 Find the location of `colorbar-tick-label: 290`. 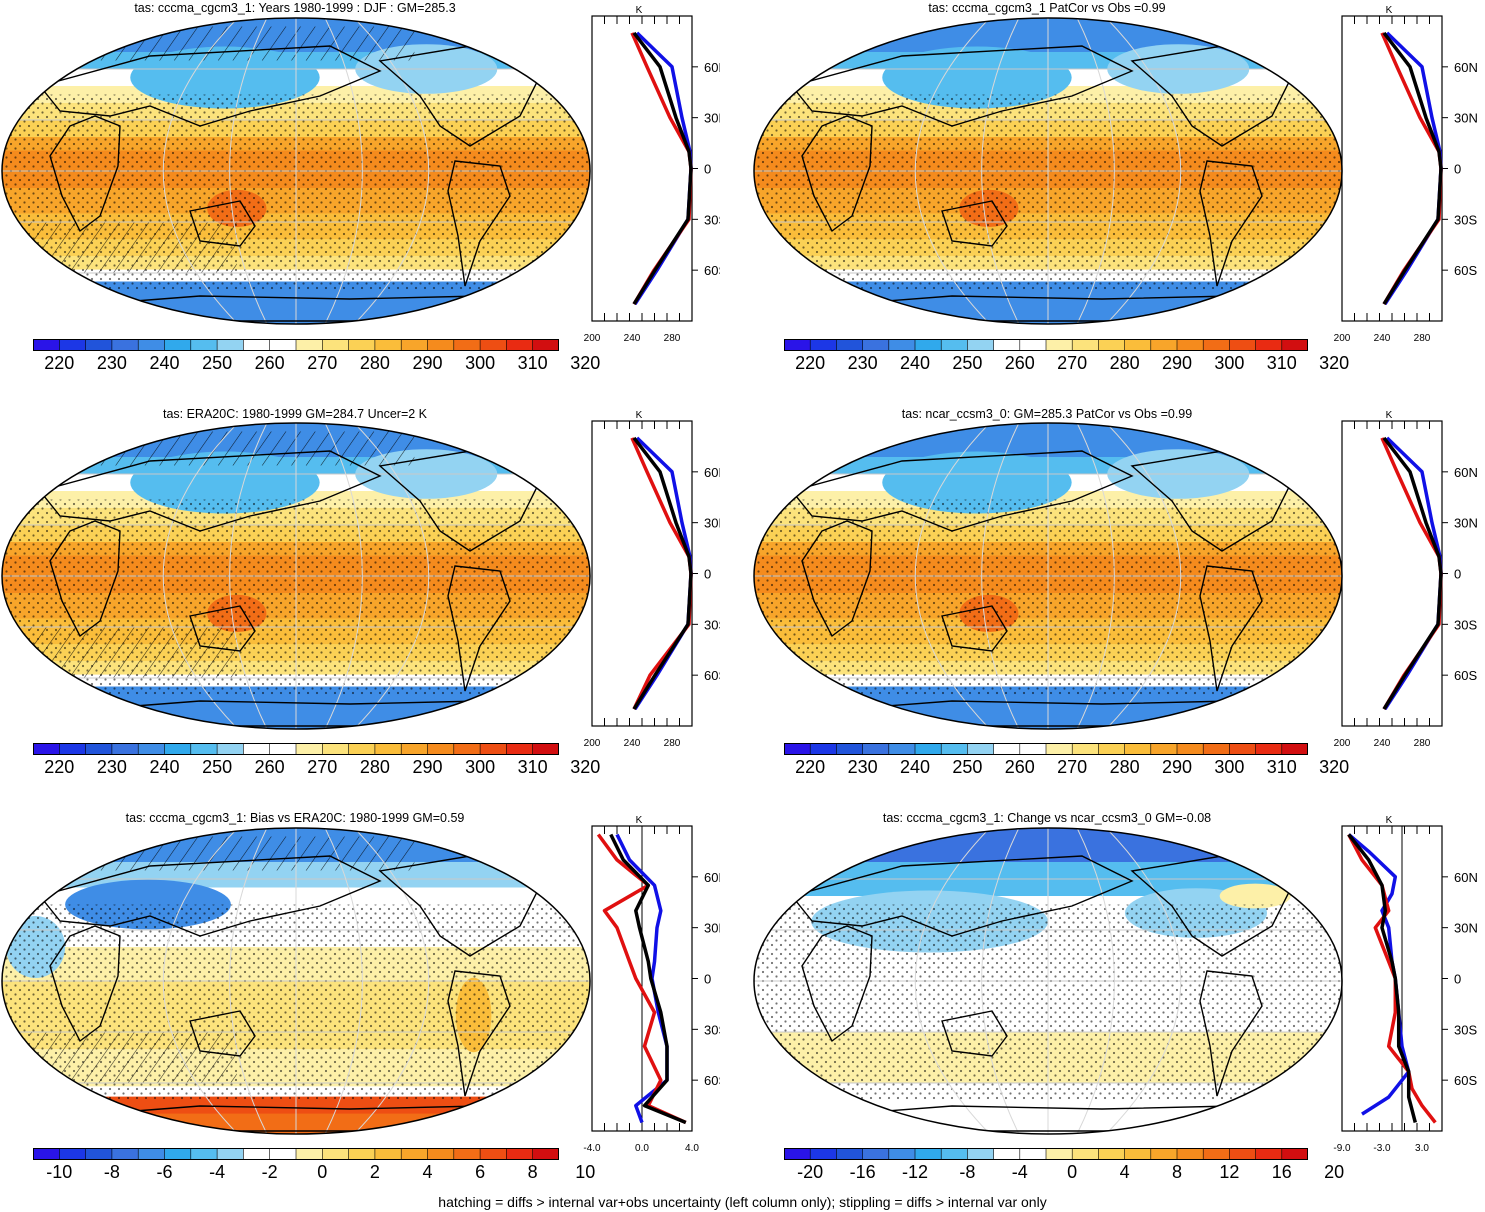

colorbar-tick-label: 290 is located at coordinates (427, 363).